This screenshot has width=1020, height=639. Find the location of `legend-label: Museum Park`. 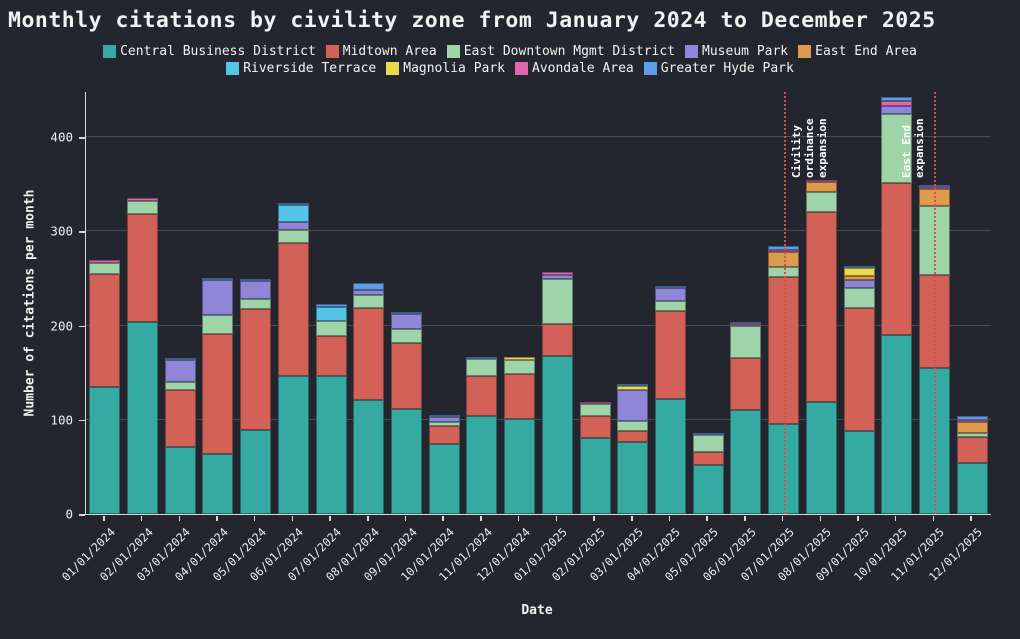

legend-label: Museum Park is located at coordinates (745, 51).